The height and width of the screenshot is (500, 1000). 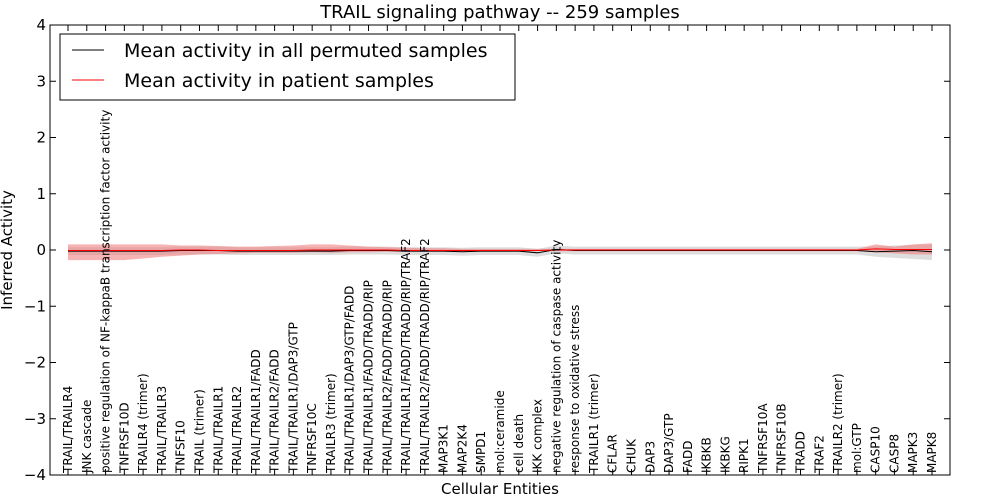 What do you see at coordinates (669, 443) in the screenshot?
I see `x-tick-label: DAP3/GTP` at bounding box center [669, 443].